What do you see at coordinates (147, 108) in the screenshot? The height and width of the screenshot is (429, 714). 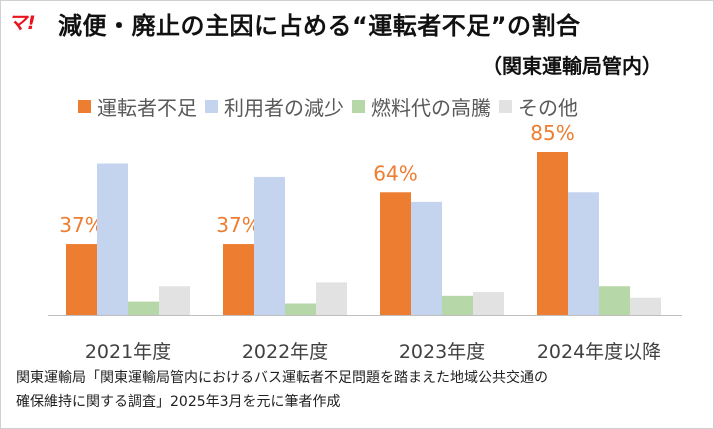 I see `legend-label: 運転者不足` at bounding box center [147, 108].